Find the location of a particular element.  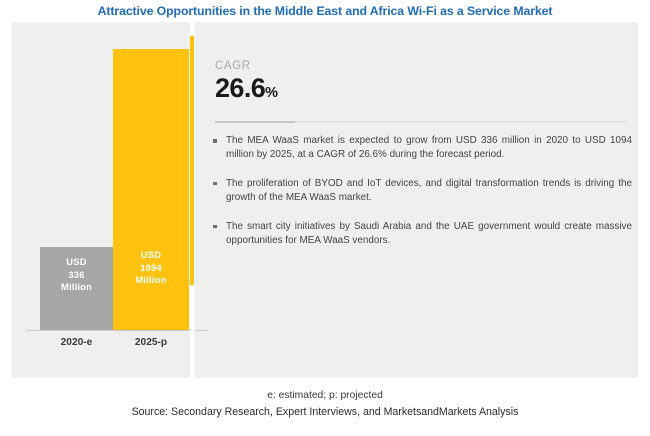

cagr-value: 26.6% is located at coordinates (246, 90).